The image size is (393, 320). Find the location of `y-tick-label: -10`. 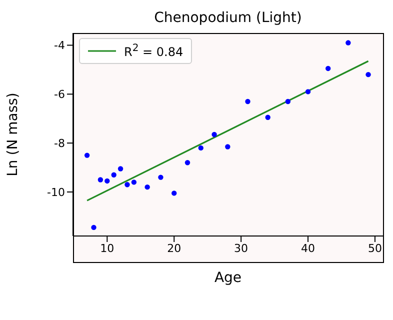

y-tick-label: -10 is located at coordinates (56, 192).